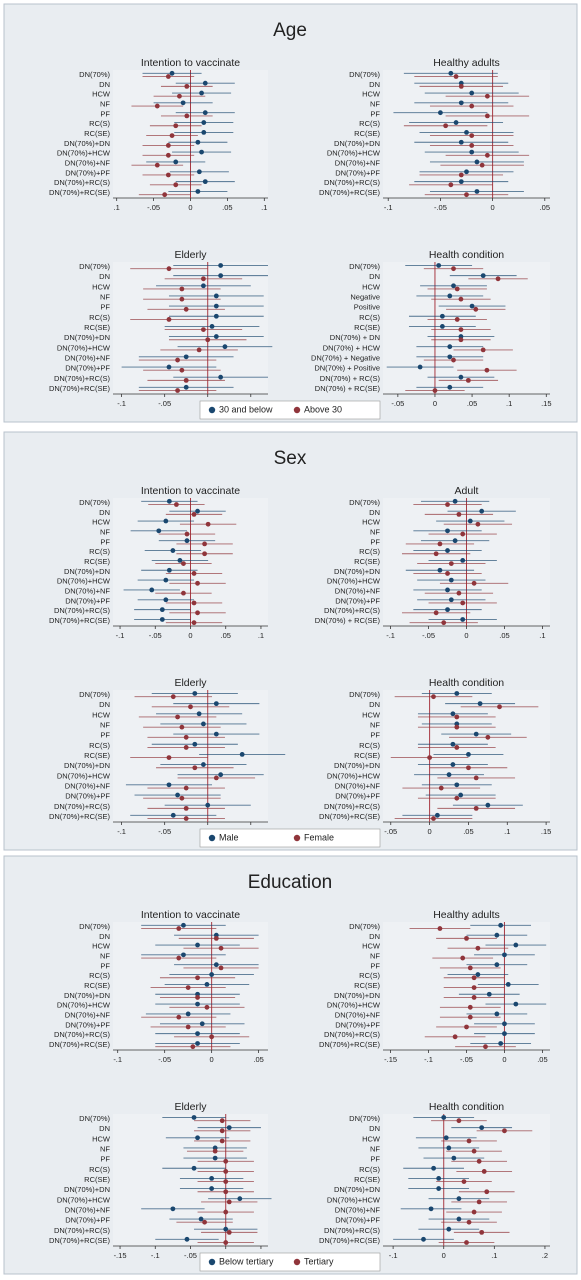 The width and height of the screenshot is (581, 1280). Describe the element at coordinates (290, 458) in the screenshot. I see `section-title: Sex` at that location.